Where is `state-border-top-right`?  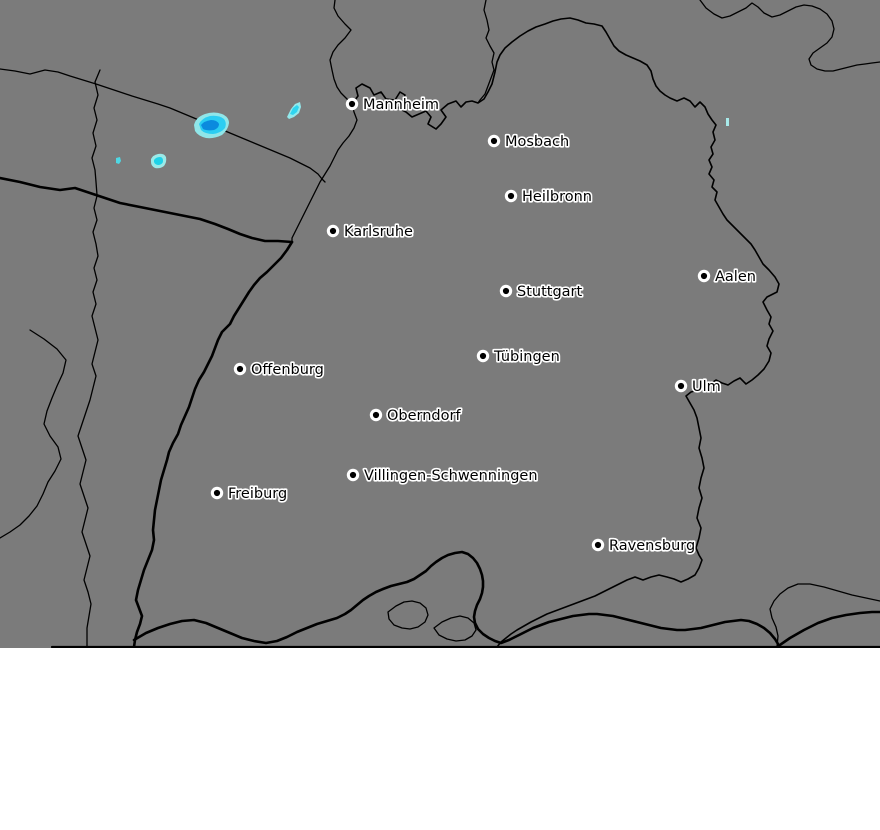 state-border-top-right is located at coordinates (789, 36).